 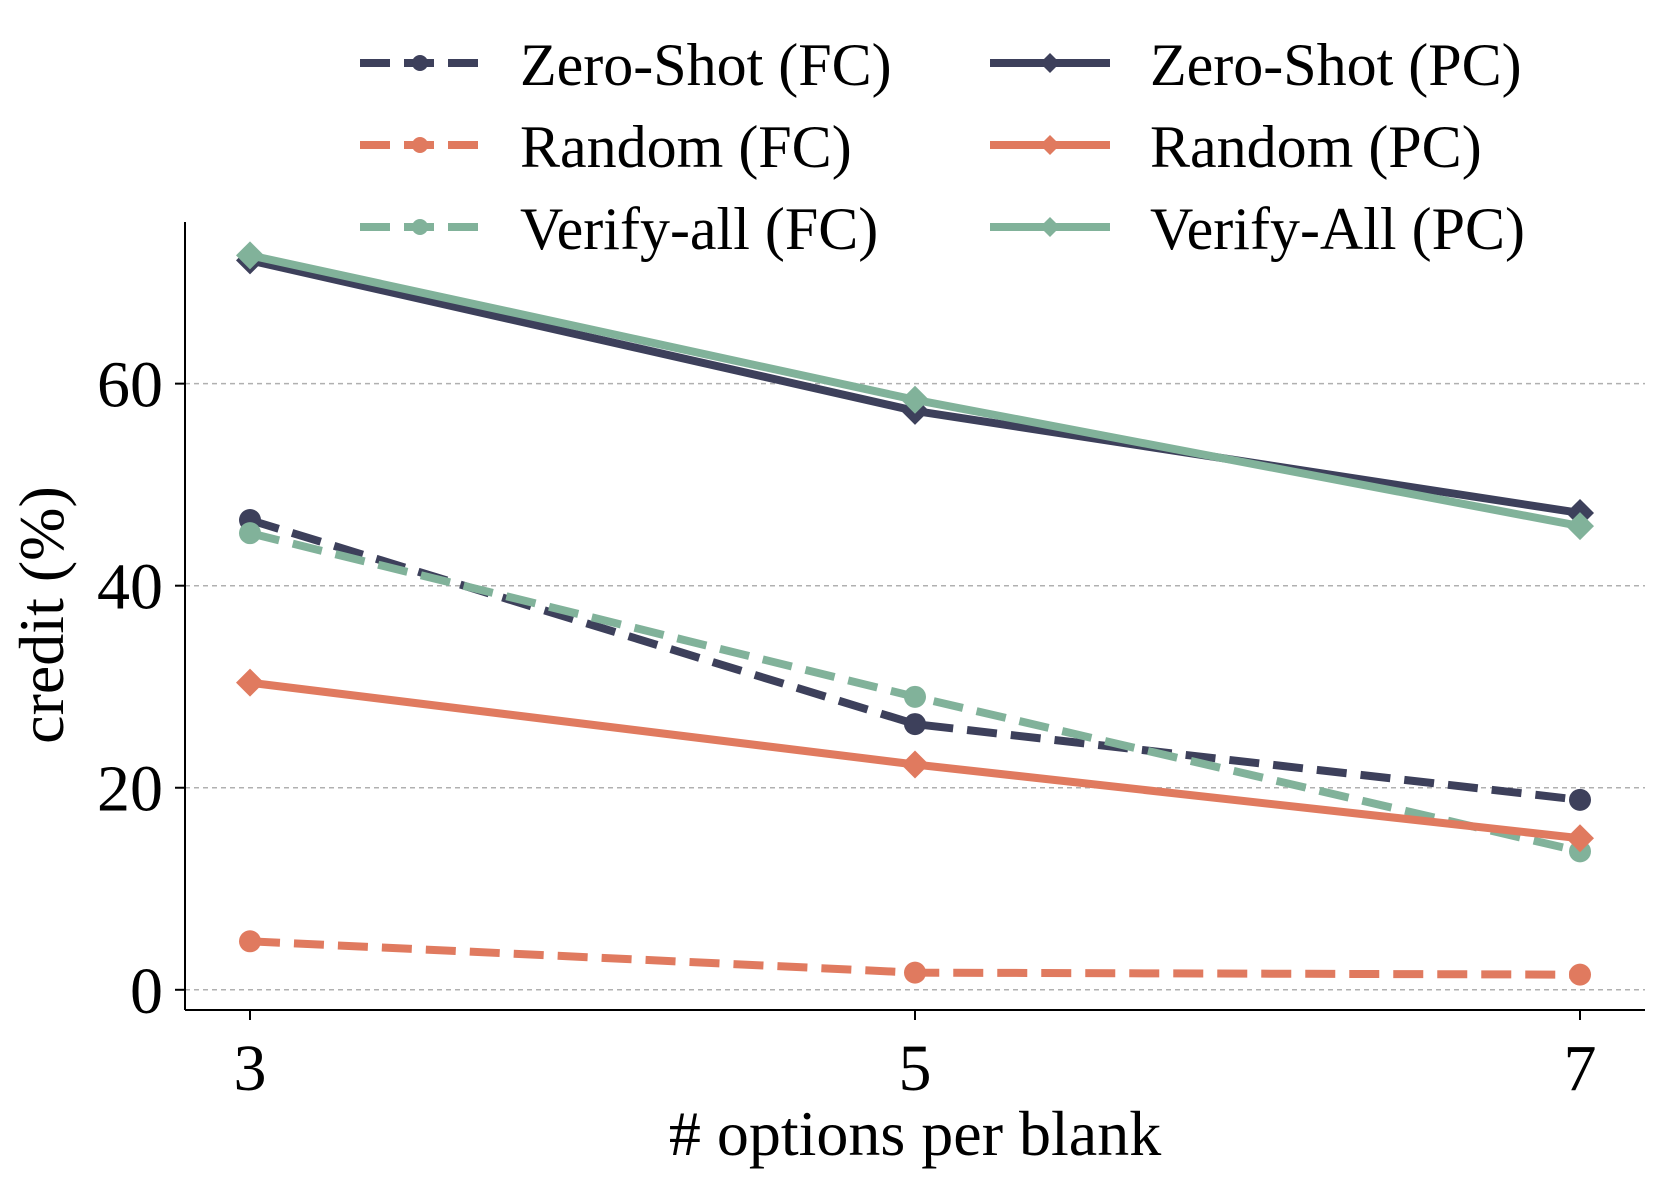 I want to click on series-random-pc, so click(x=915, y=760).